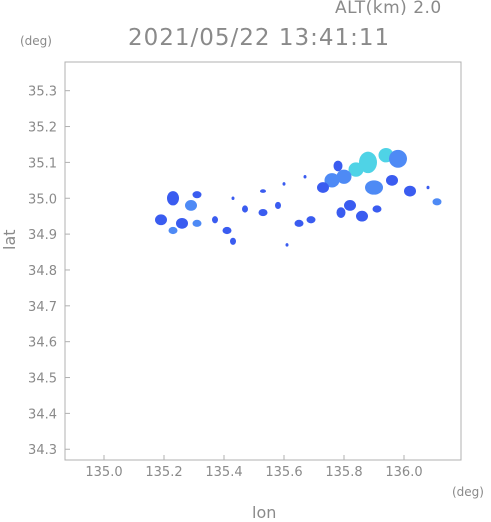 This screenshot has width=491, height=522. Describe the element at coordinates (283, 472) in the screenshot. I see `x-tick-label: 135.6` at that location.